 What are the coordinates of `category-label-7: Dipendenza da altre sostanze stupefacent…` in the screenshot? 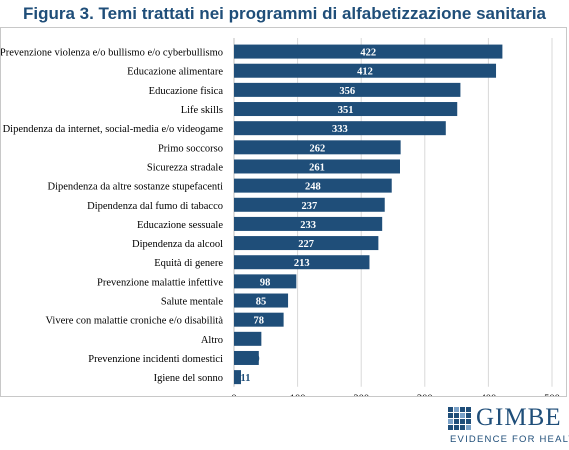 It's located at (135, 187).